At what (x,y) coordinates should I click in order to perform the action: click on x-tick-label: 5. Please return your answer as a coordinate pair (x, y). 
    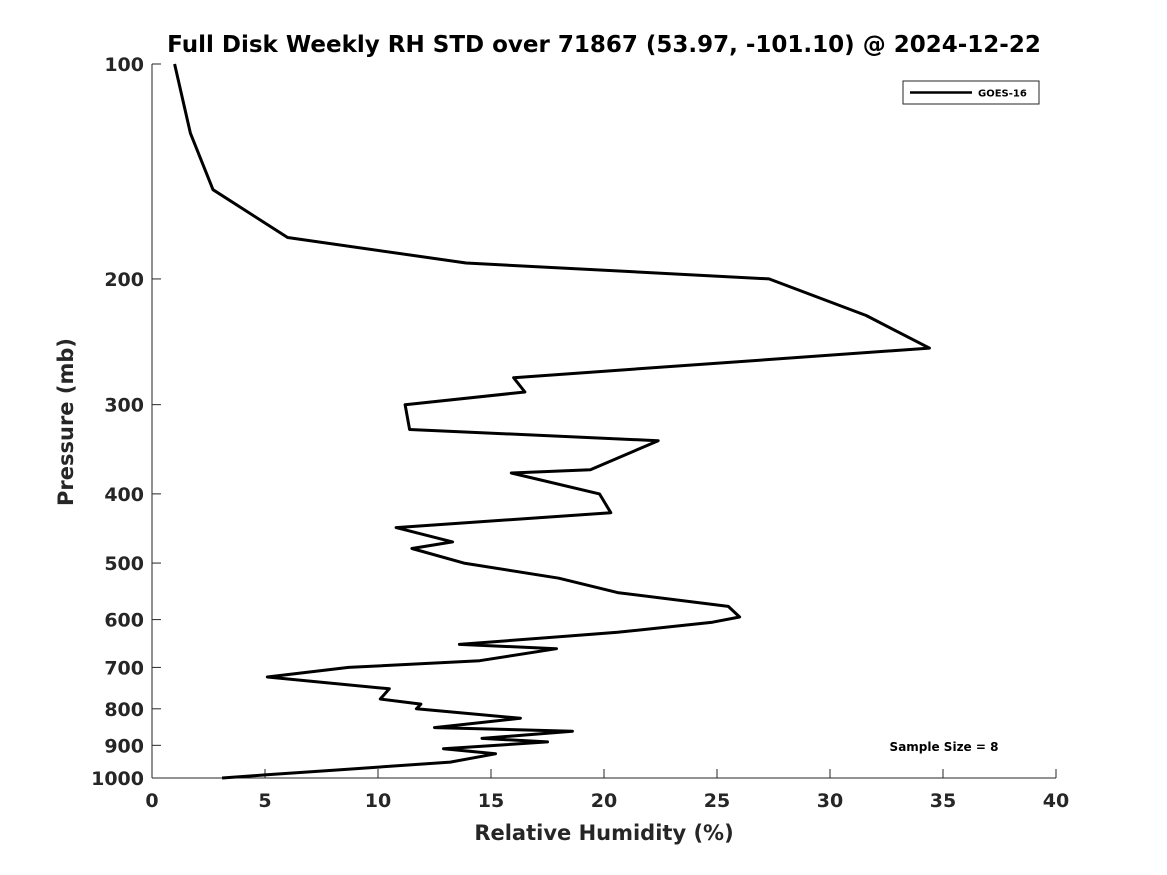
    Looking at the image, I should click on (264, 801).